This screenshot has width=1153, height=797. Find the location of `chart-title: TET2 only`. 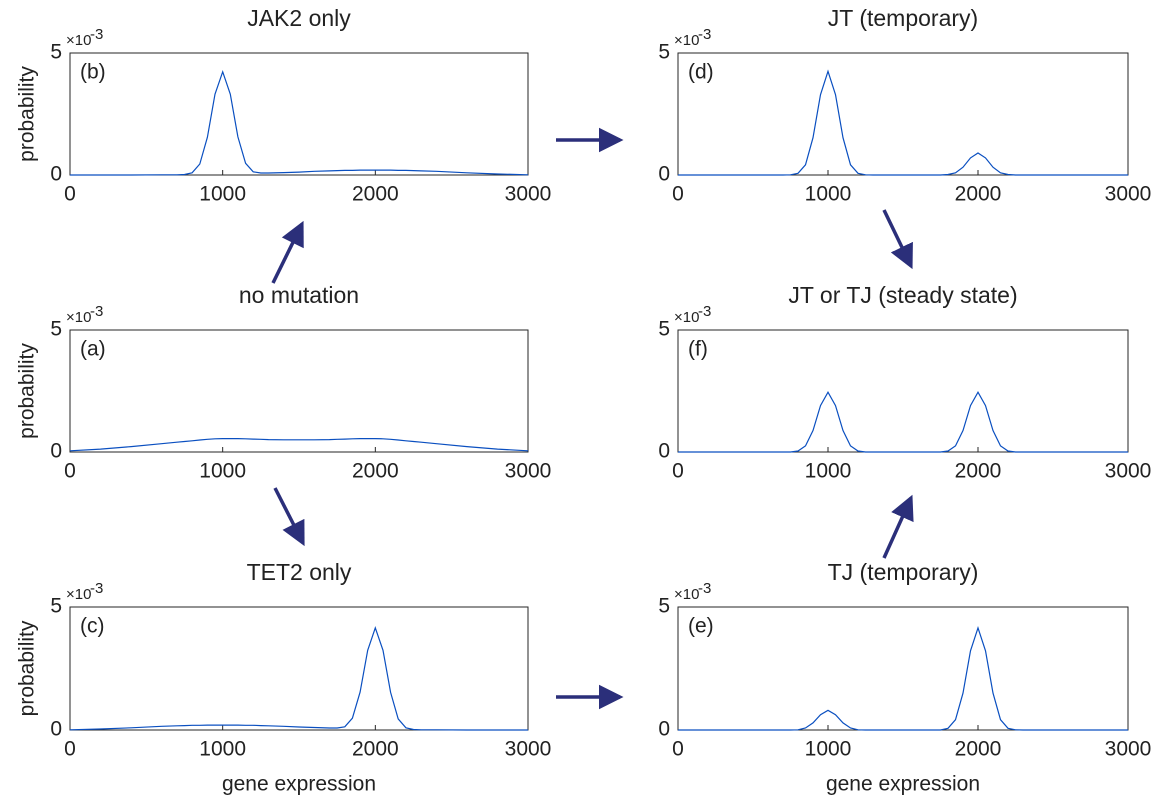

chart-title: TET2 only is located at coordinates (299, 572).